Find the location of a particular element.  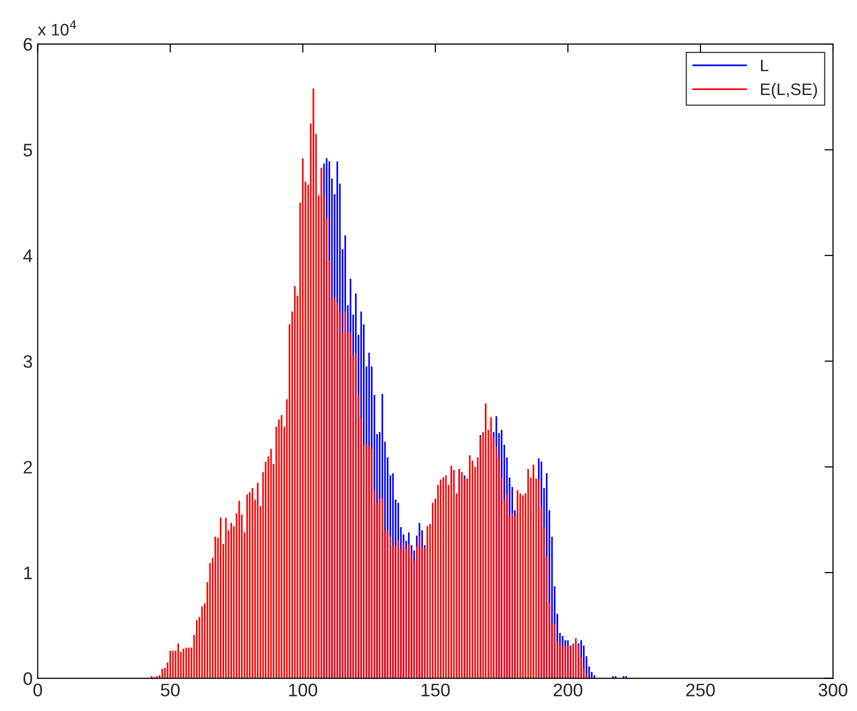

y-tick-label: 0 is located at coordinates (28, 679).